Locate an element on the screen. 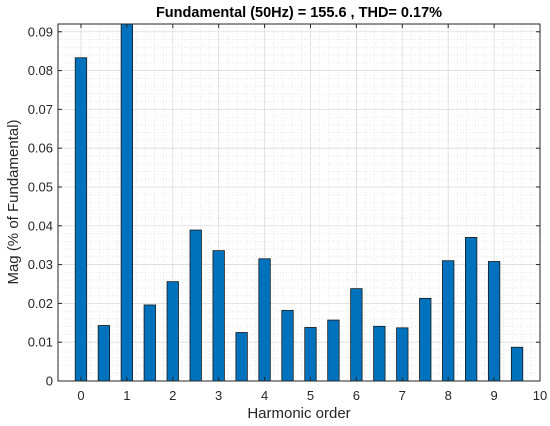 The image size is (550, 426). x-axis-tick-labels: 0 1 2 3 4 5 6 7 8 9 10 is located at coordinates (312, 395).